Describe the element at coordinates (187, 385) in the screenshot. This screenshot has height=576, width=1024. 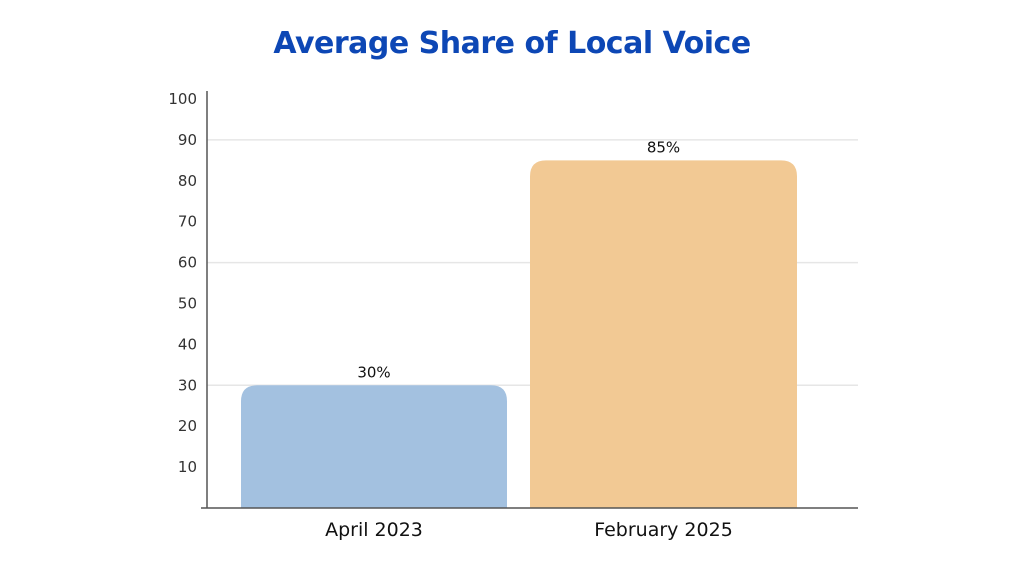
I see `y-tick-label-30: 30` at that location.